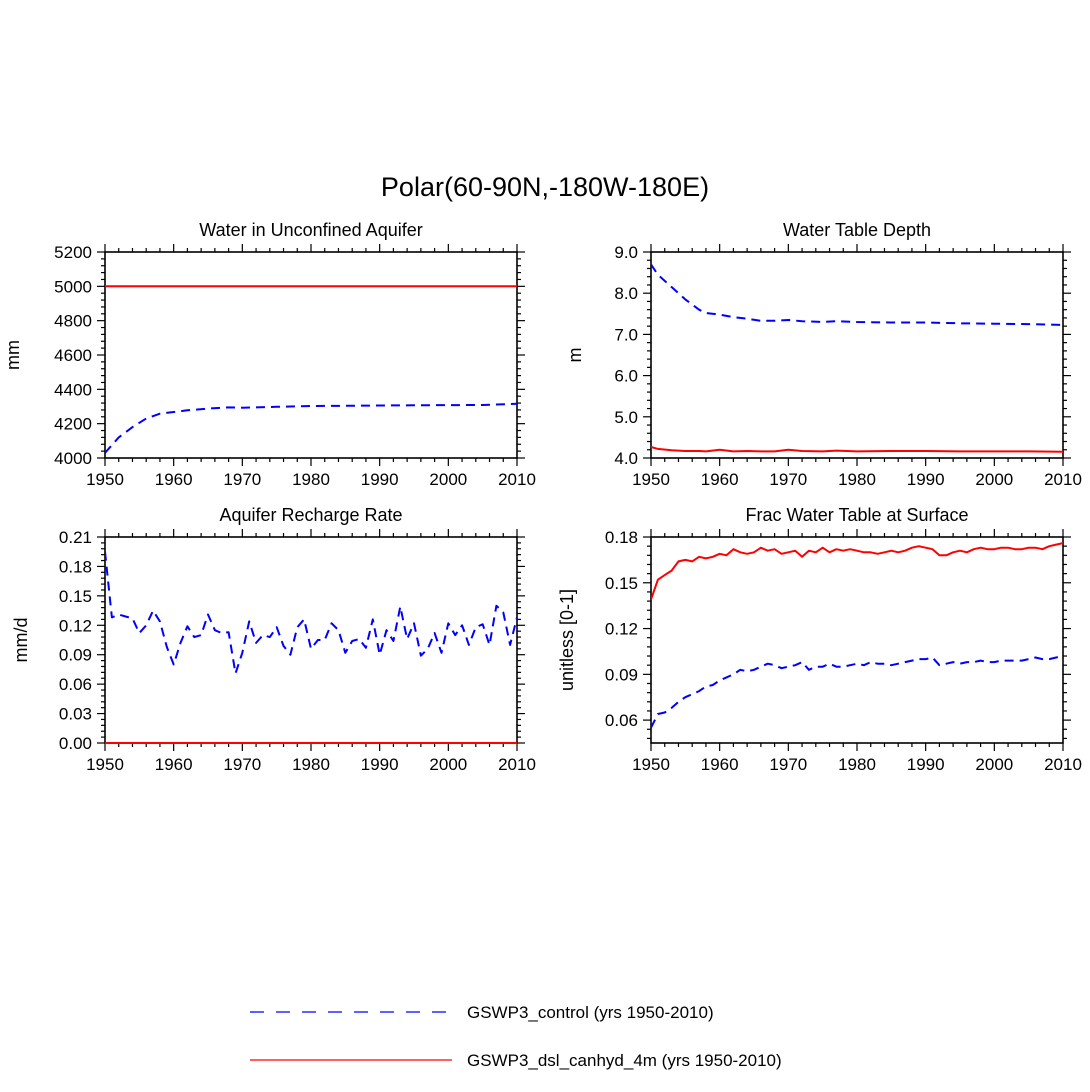 This screenshot has height=1092, width=1090. What do you see at coordinates (626, 334) in the screenshot?
I see `y-tick-label: 7.0` at bounding box center [626, 334].